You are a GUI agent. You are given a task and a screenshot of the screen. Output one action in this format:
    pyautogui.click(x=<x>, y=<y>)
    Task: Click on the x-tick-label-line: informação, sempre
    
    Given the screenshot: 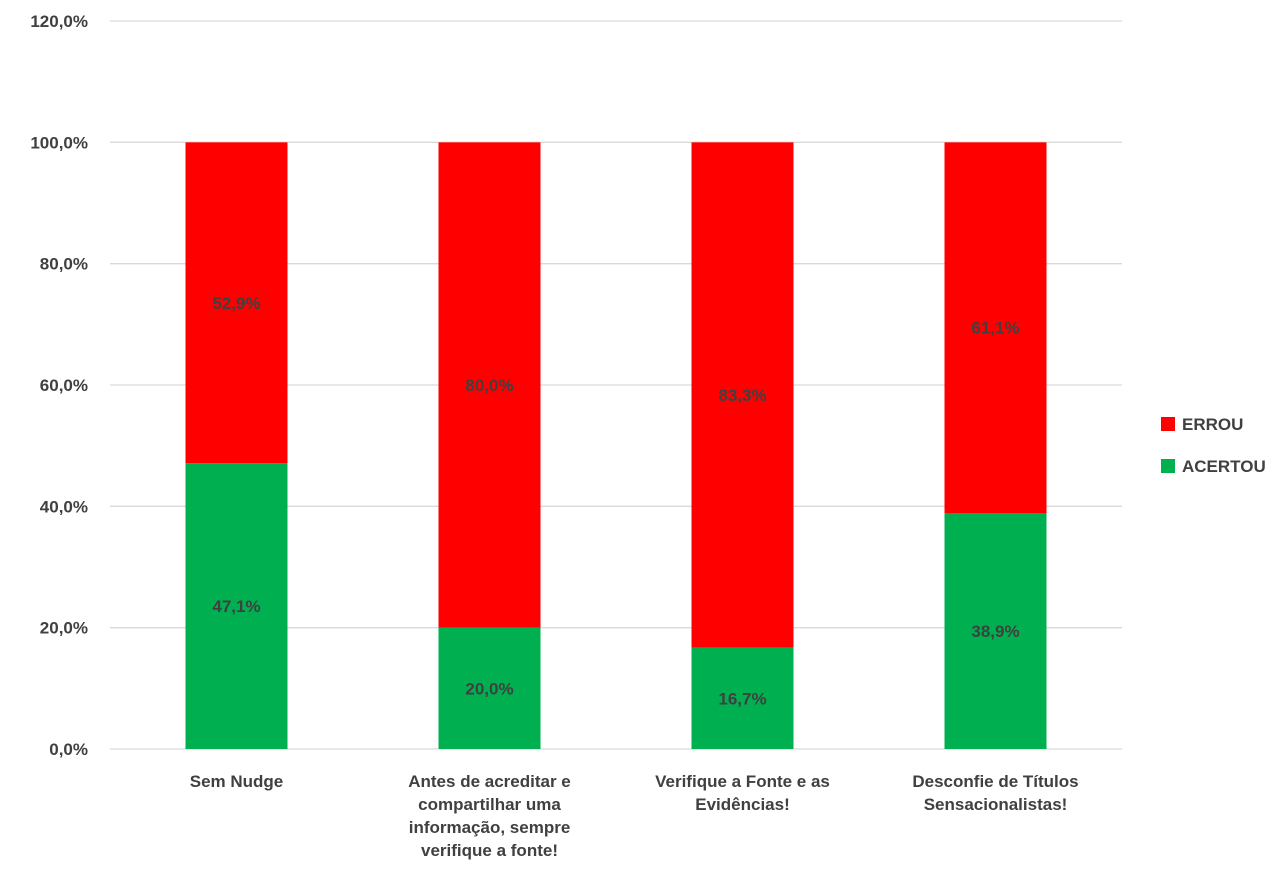 What is the action you would take?
    pyautogui.click(x=490, y=827)
    